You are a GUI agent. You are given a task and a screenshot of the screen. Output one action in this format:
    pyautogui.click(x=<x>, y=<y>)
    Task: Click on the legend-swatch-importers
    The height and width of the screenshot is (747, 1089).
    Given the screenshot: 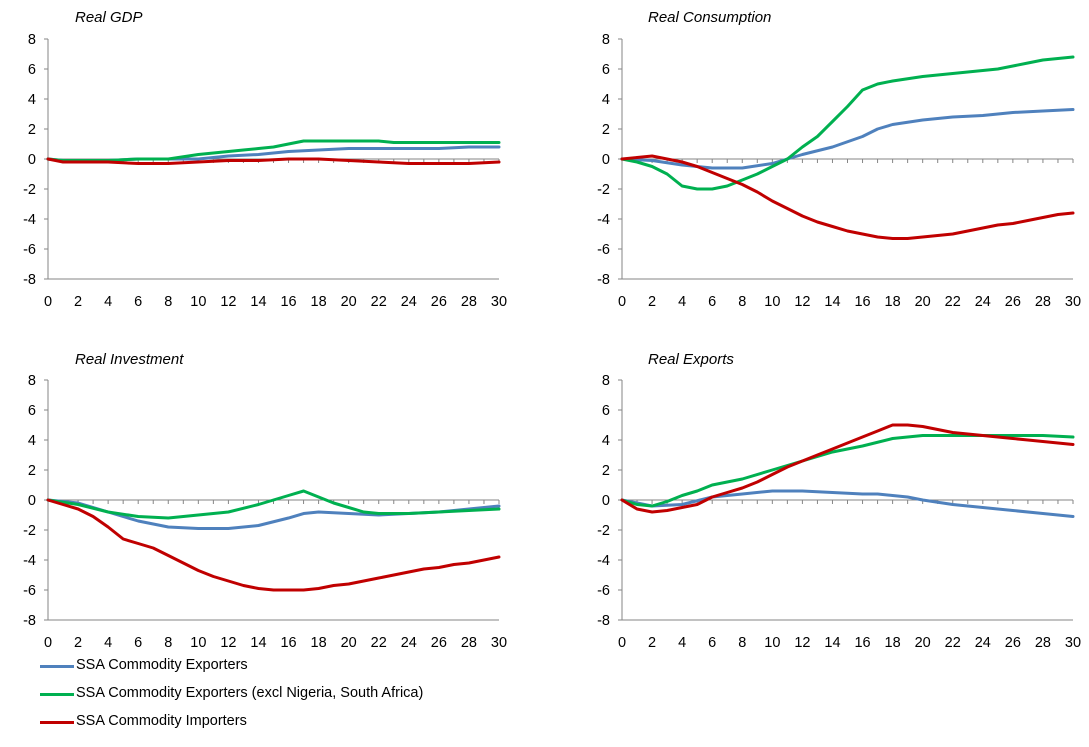 What is the action you would take?
    pyautogui.click(x=57, y=722)
    